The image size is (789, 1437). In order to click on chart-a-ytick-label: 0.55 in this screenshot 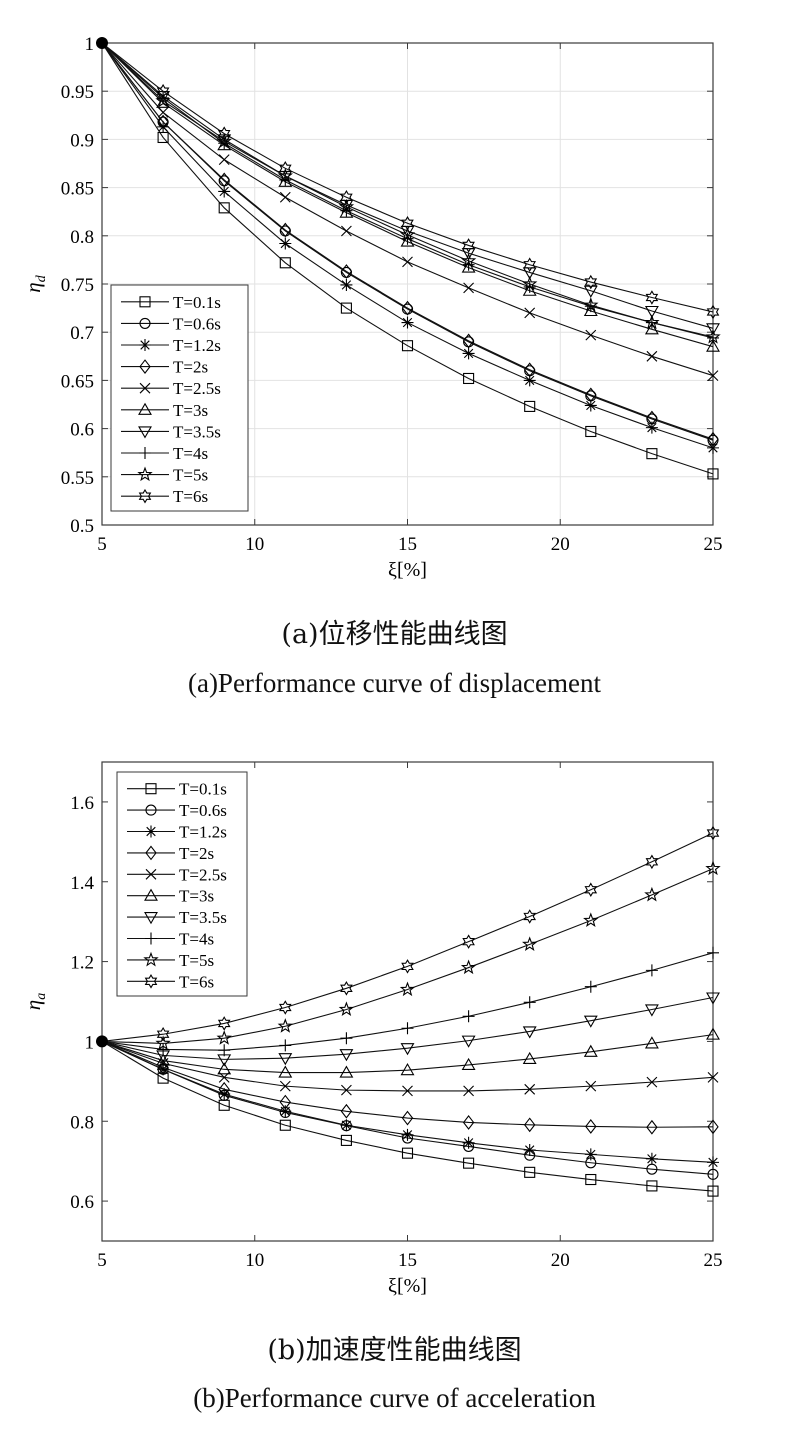, I will do `click(77, 478)`.